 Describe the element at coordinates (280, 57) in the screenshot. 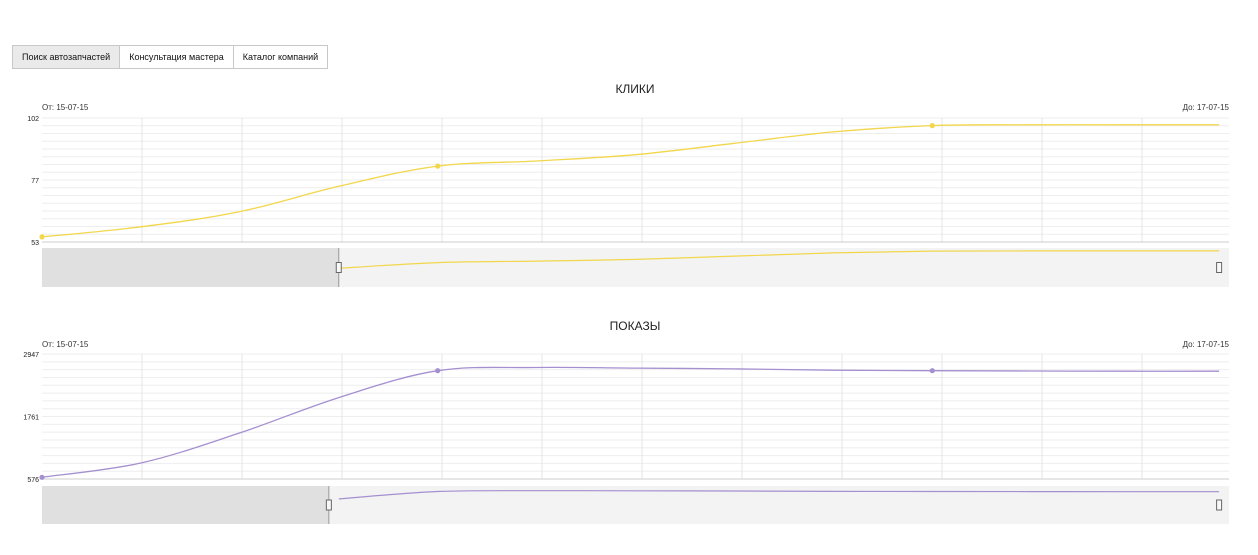

I see `tab-company-catalog: Каталог компаний` at that location.